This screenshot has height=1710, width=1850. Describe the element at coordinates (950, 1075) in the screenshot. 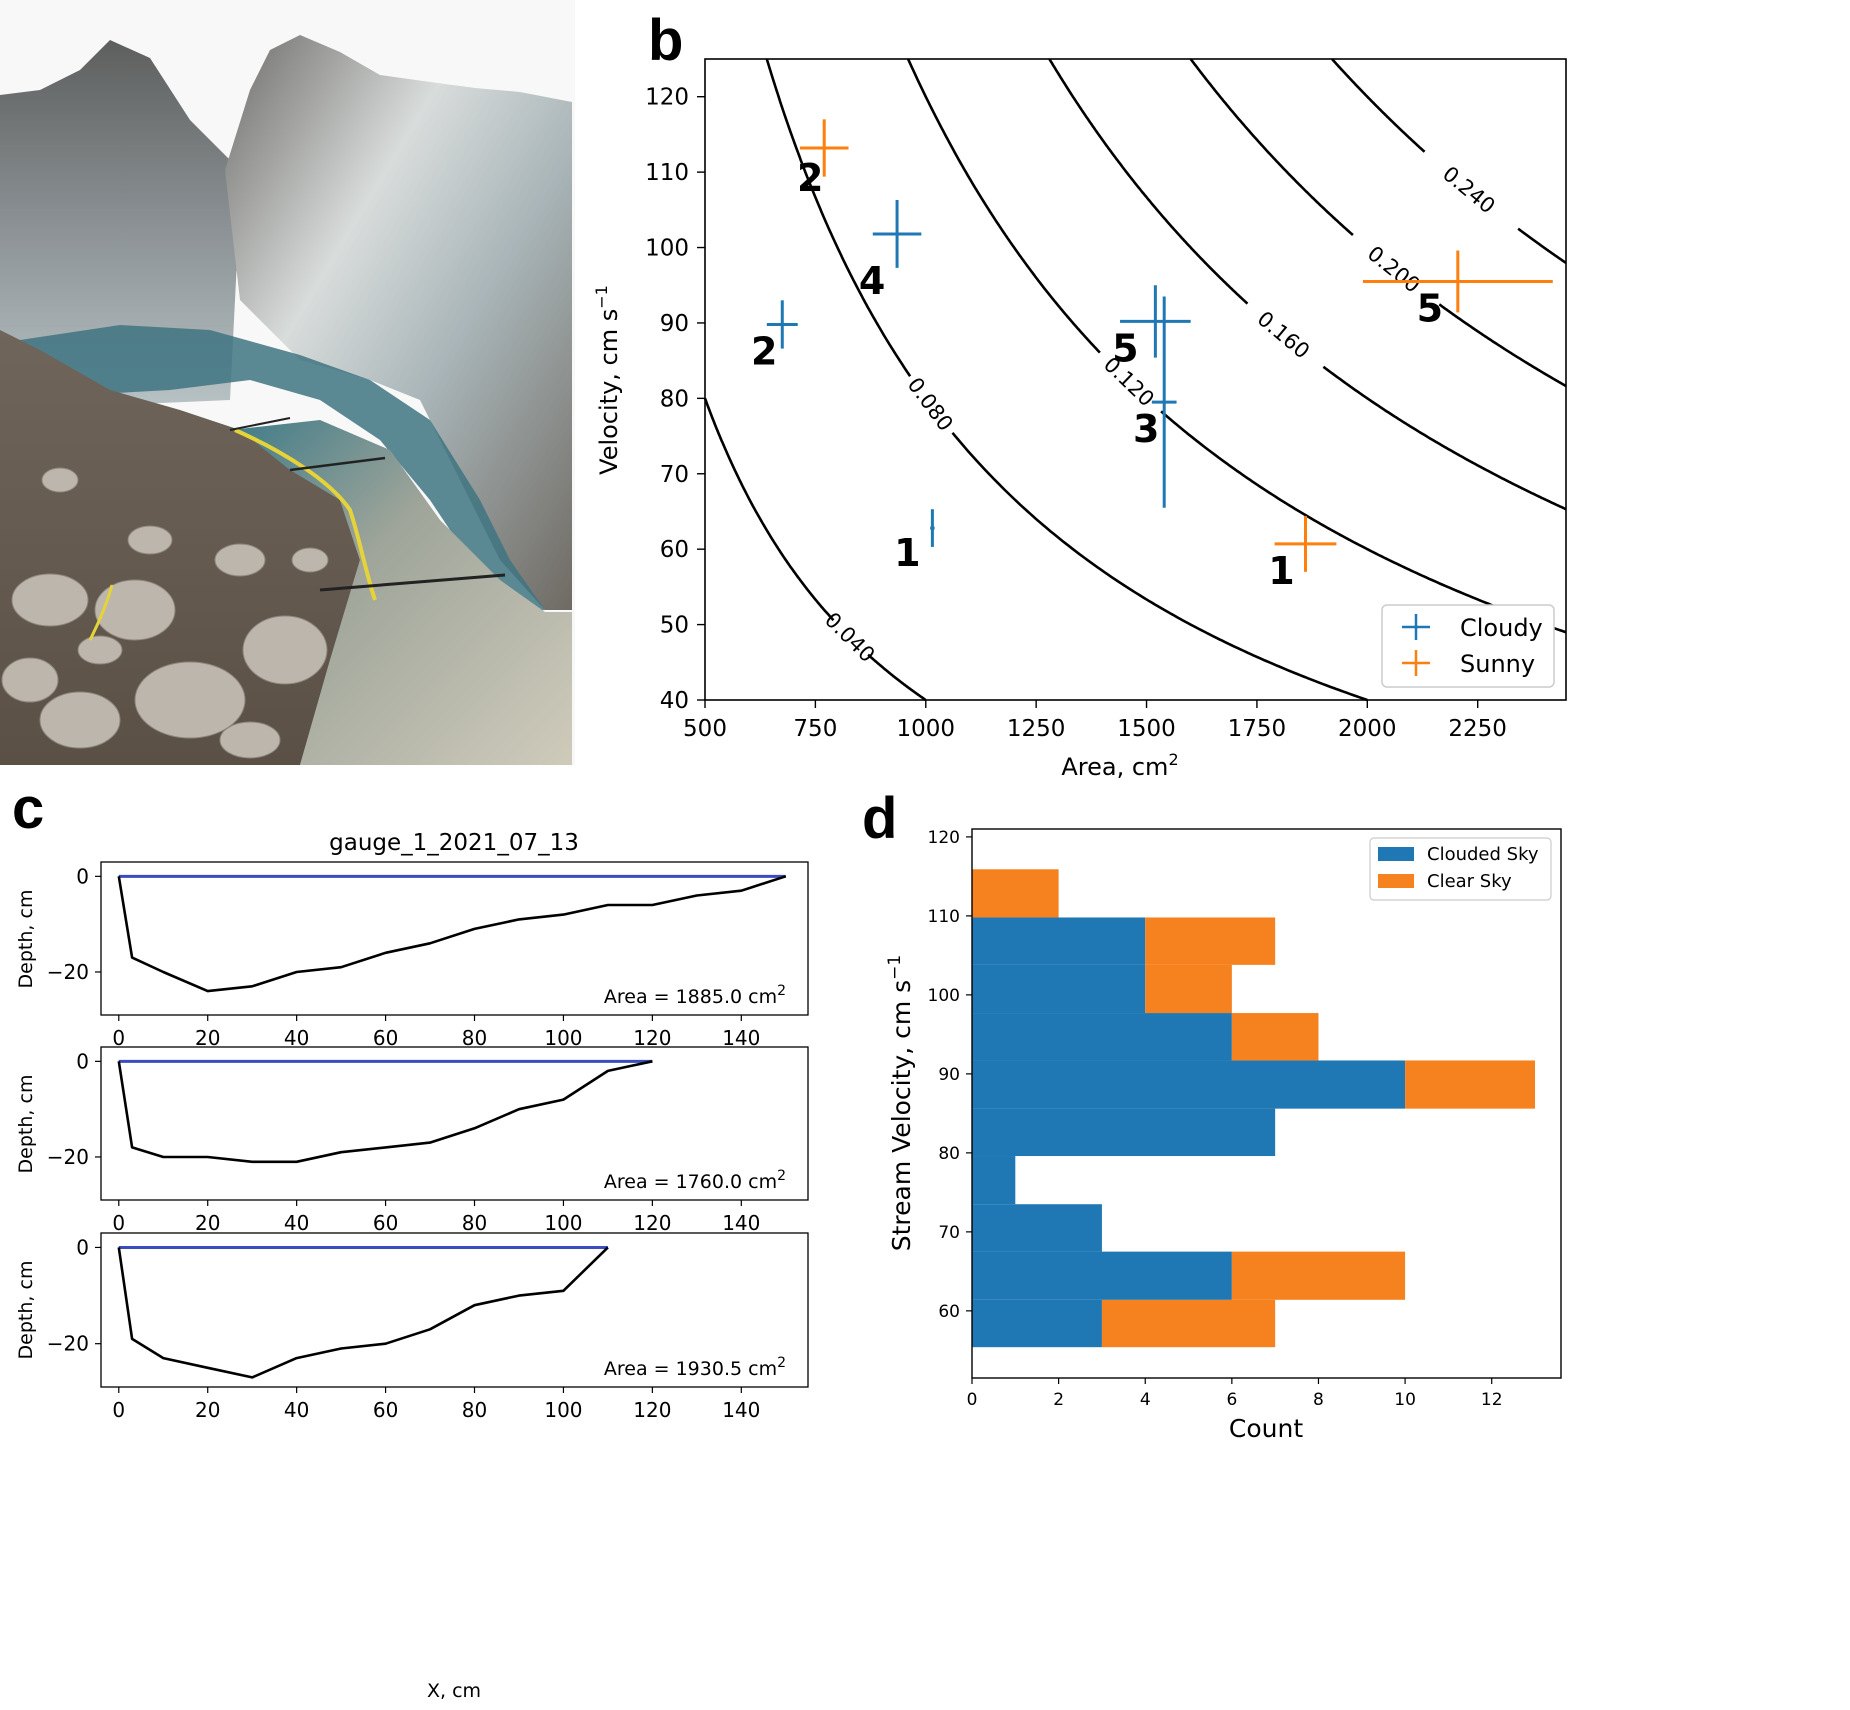

I see `y-ticks: 60 70 80 90 100 110 120` at that location.